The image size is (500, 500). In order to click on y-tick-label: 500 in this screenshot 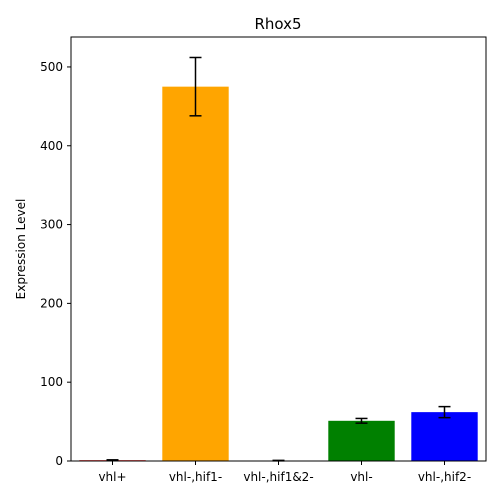, I will do `click(51, 67)`.